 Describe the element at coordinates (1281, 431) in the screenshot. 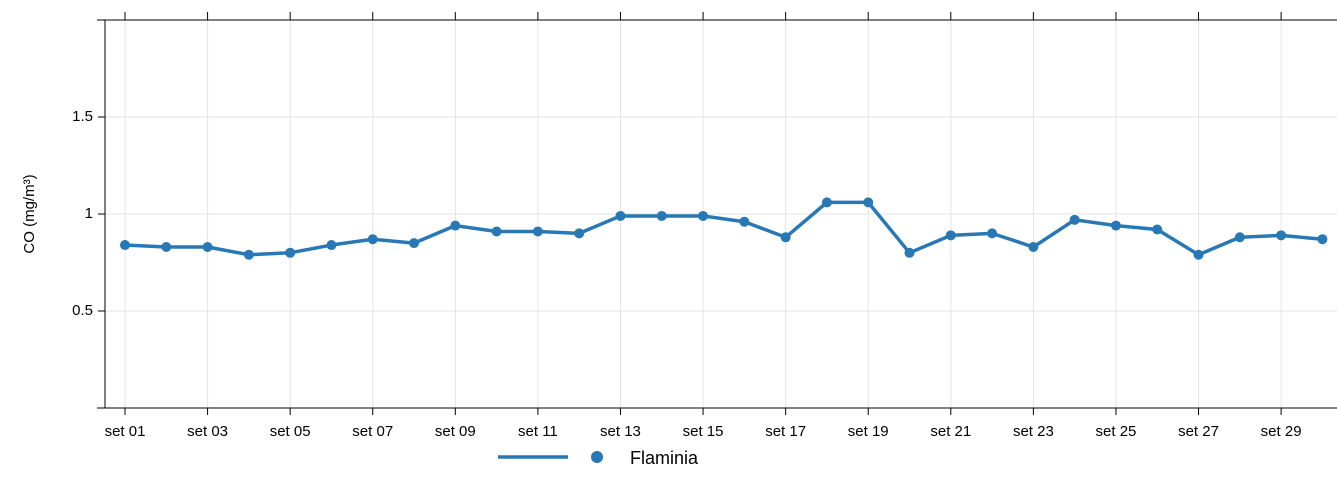

I see `x-tick-label: set 29` at that location.